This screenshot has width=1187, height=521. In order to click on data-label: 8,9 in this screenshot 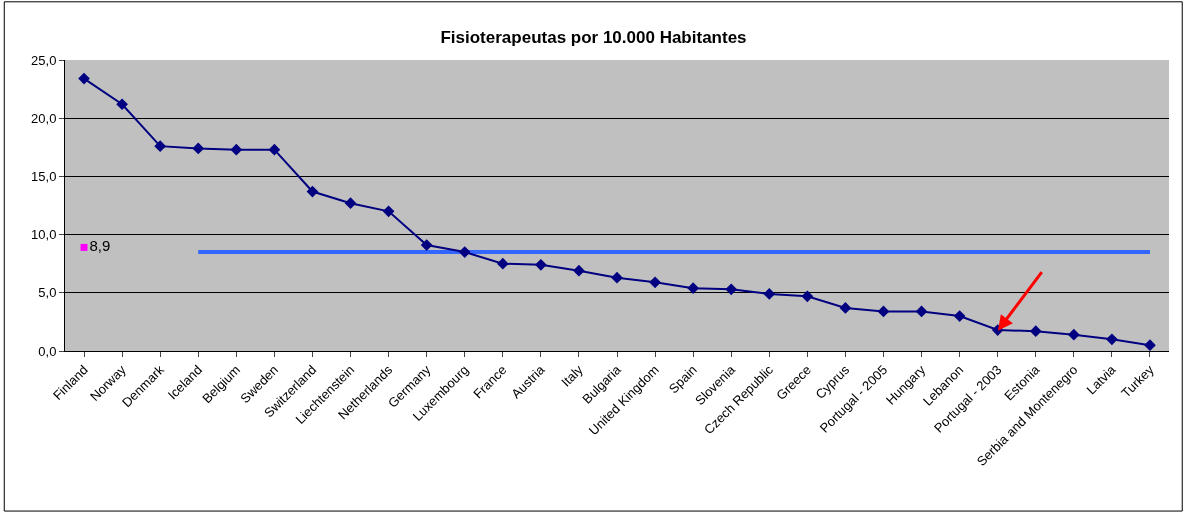, I will do `click(100, 246)`.